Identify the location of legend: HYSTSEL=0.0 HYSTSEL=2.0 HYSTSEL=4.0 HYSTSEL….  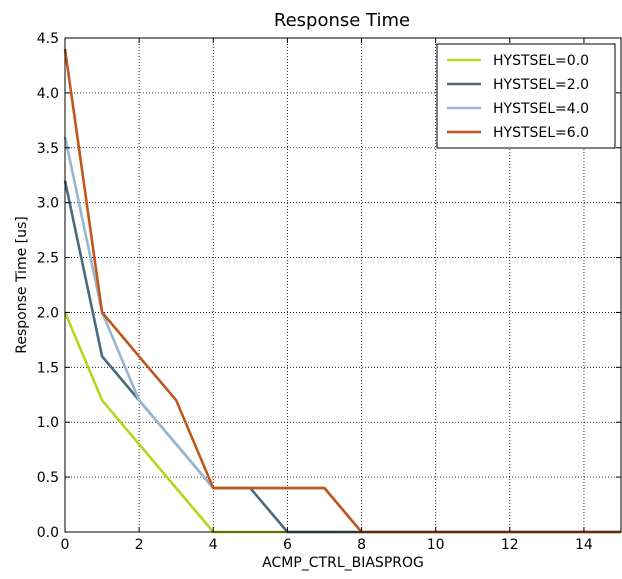
(526, 96).